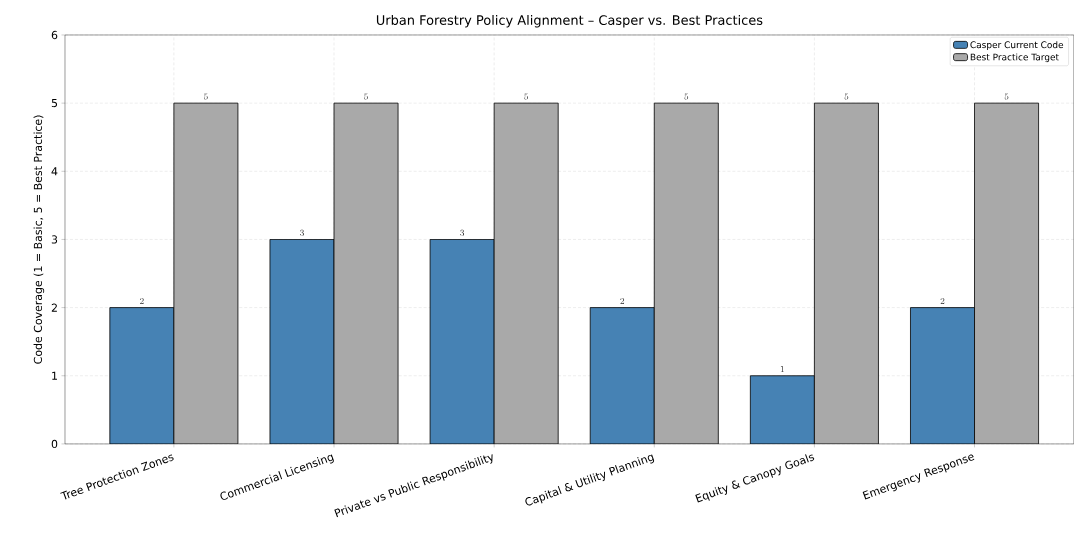 The width and height of the screenshot is (1074, 544). Describe the element at coordinates (54, 239) in the screenshot. I see `y-tick-label: 3` at that location.